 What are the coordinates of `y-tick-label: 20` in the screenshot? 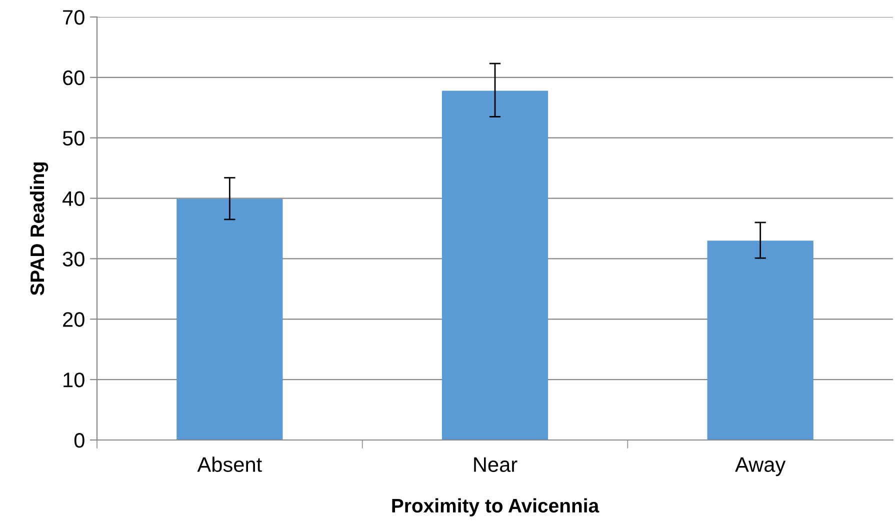 It's located at (73, 319).